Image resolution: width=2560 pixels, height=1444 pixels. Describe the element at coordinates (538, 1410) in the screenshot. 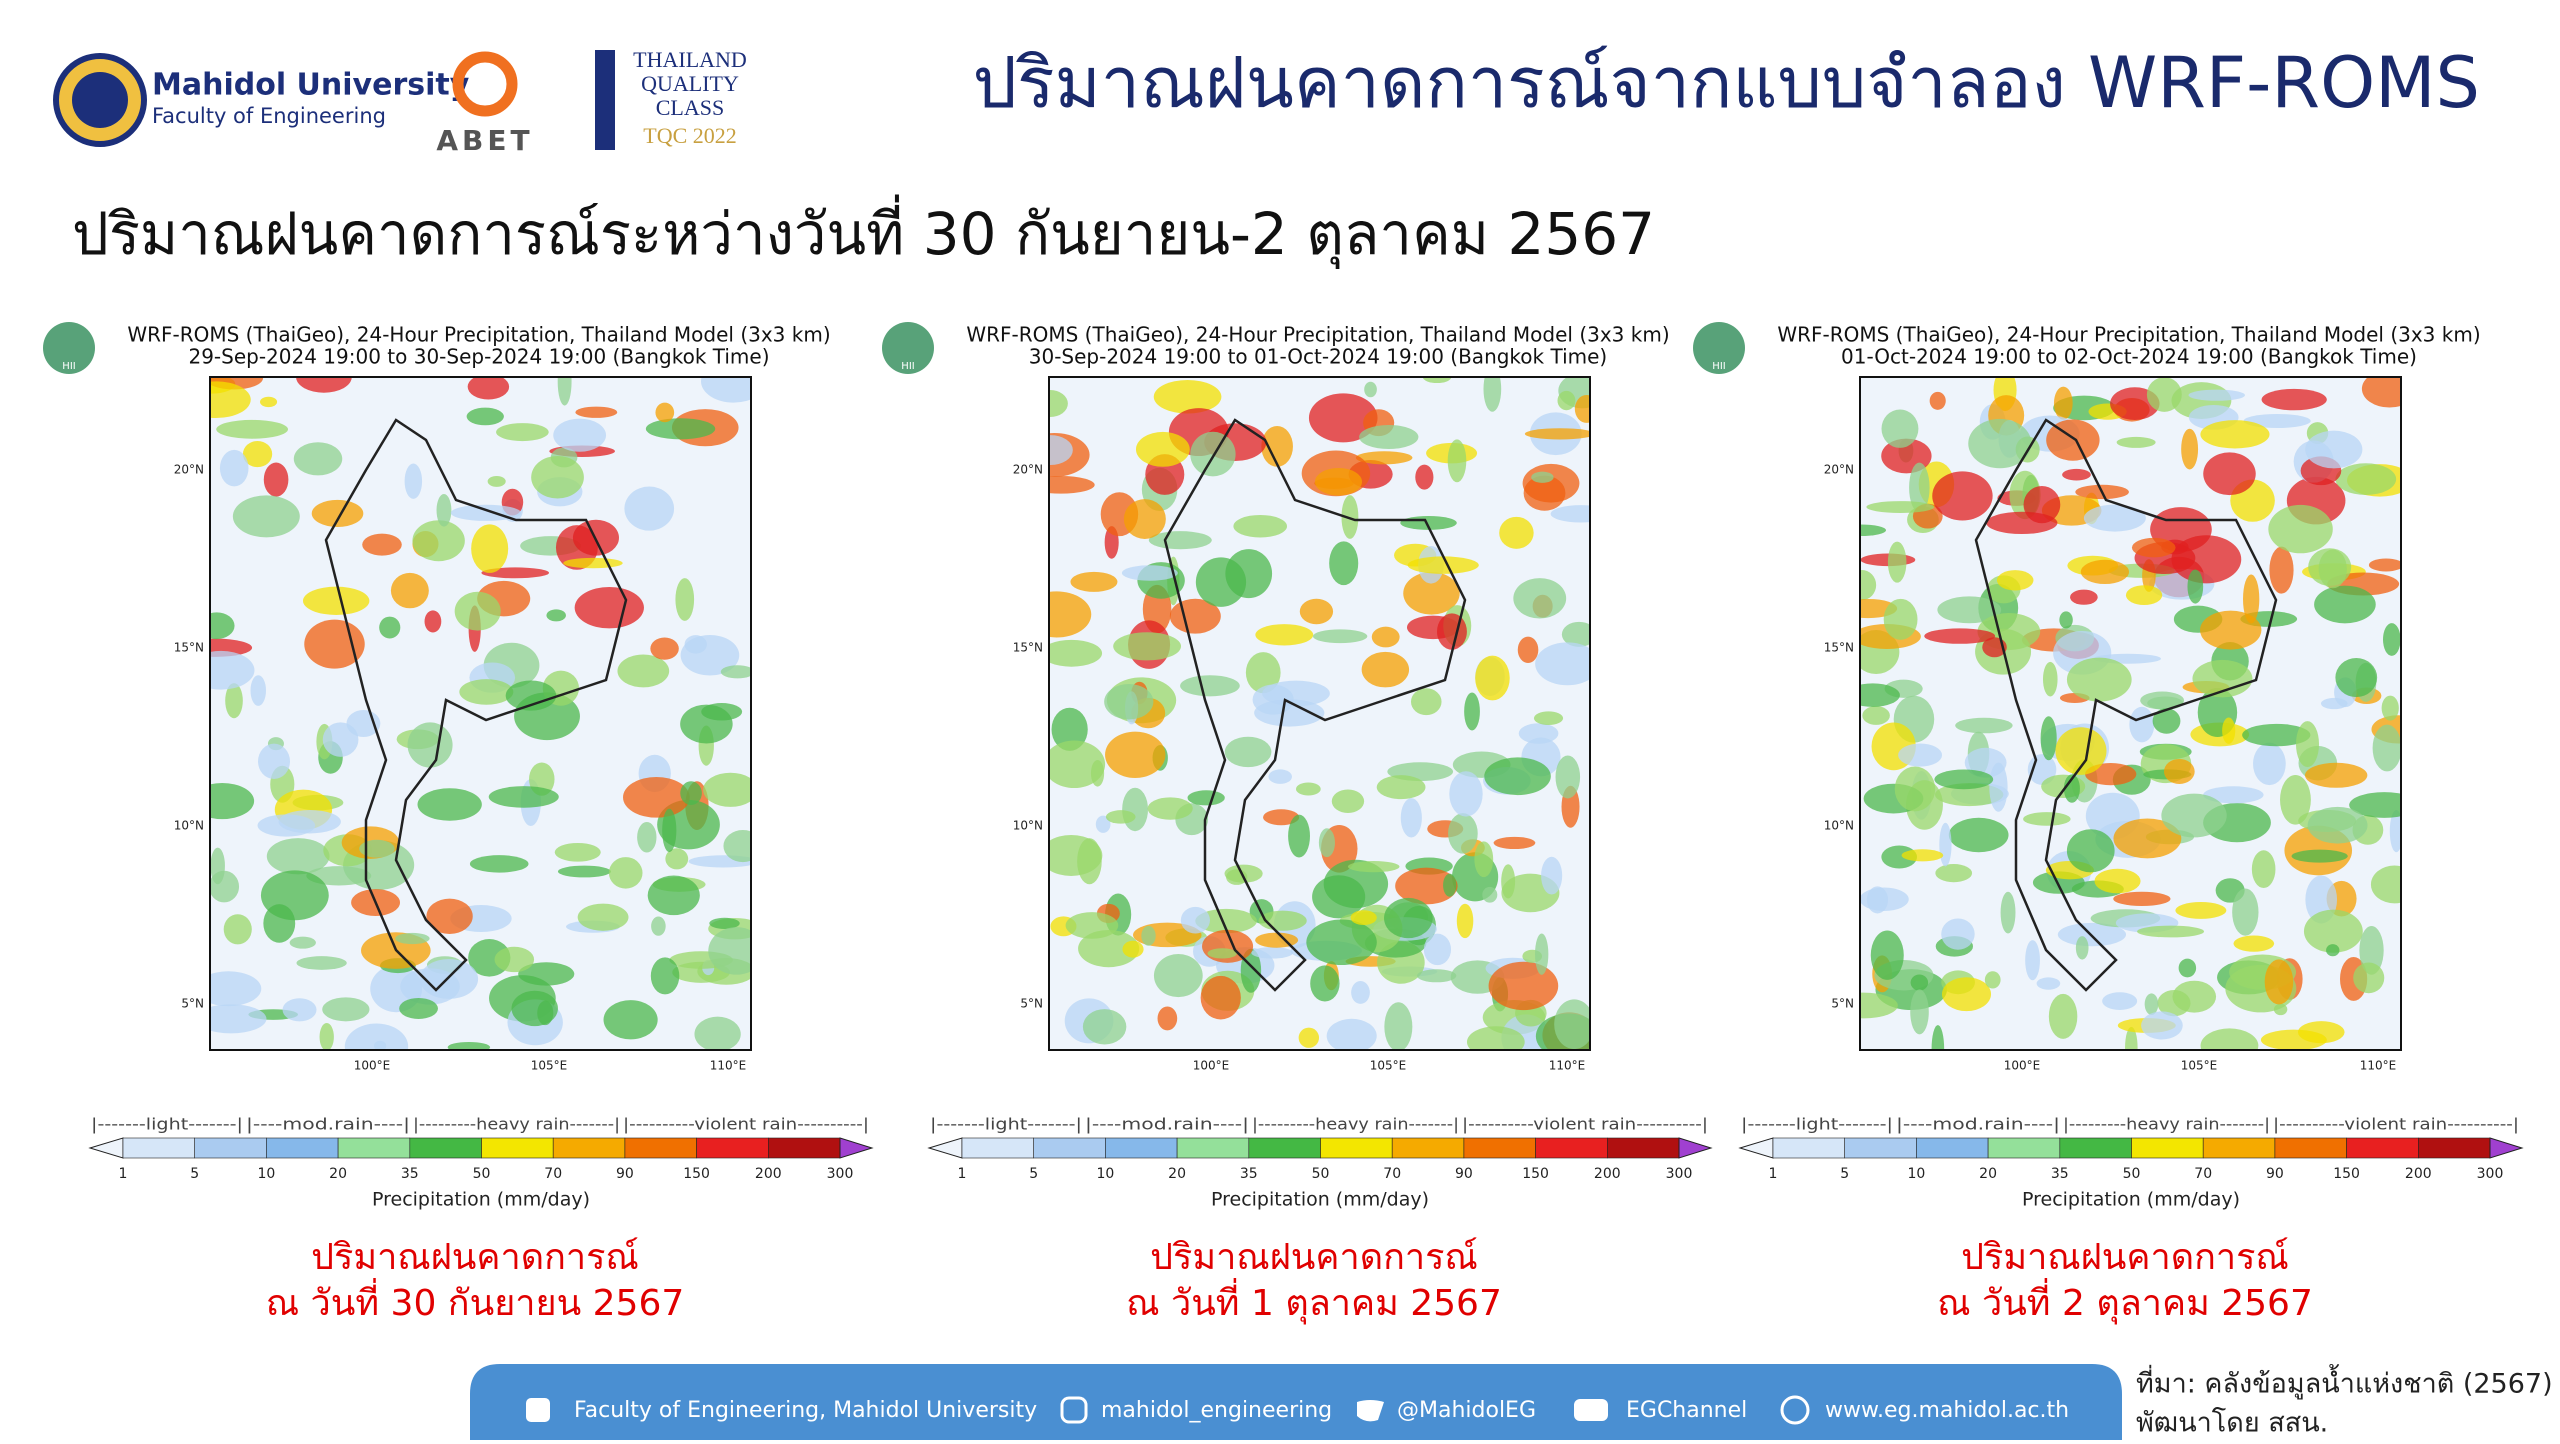

I see `facebook-icon` at that location.